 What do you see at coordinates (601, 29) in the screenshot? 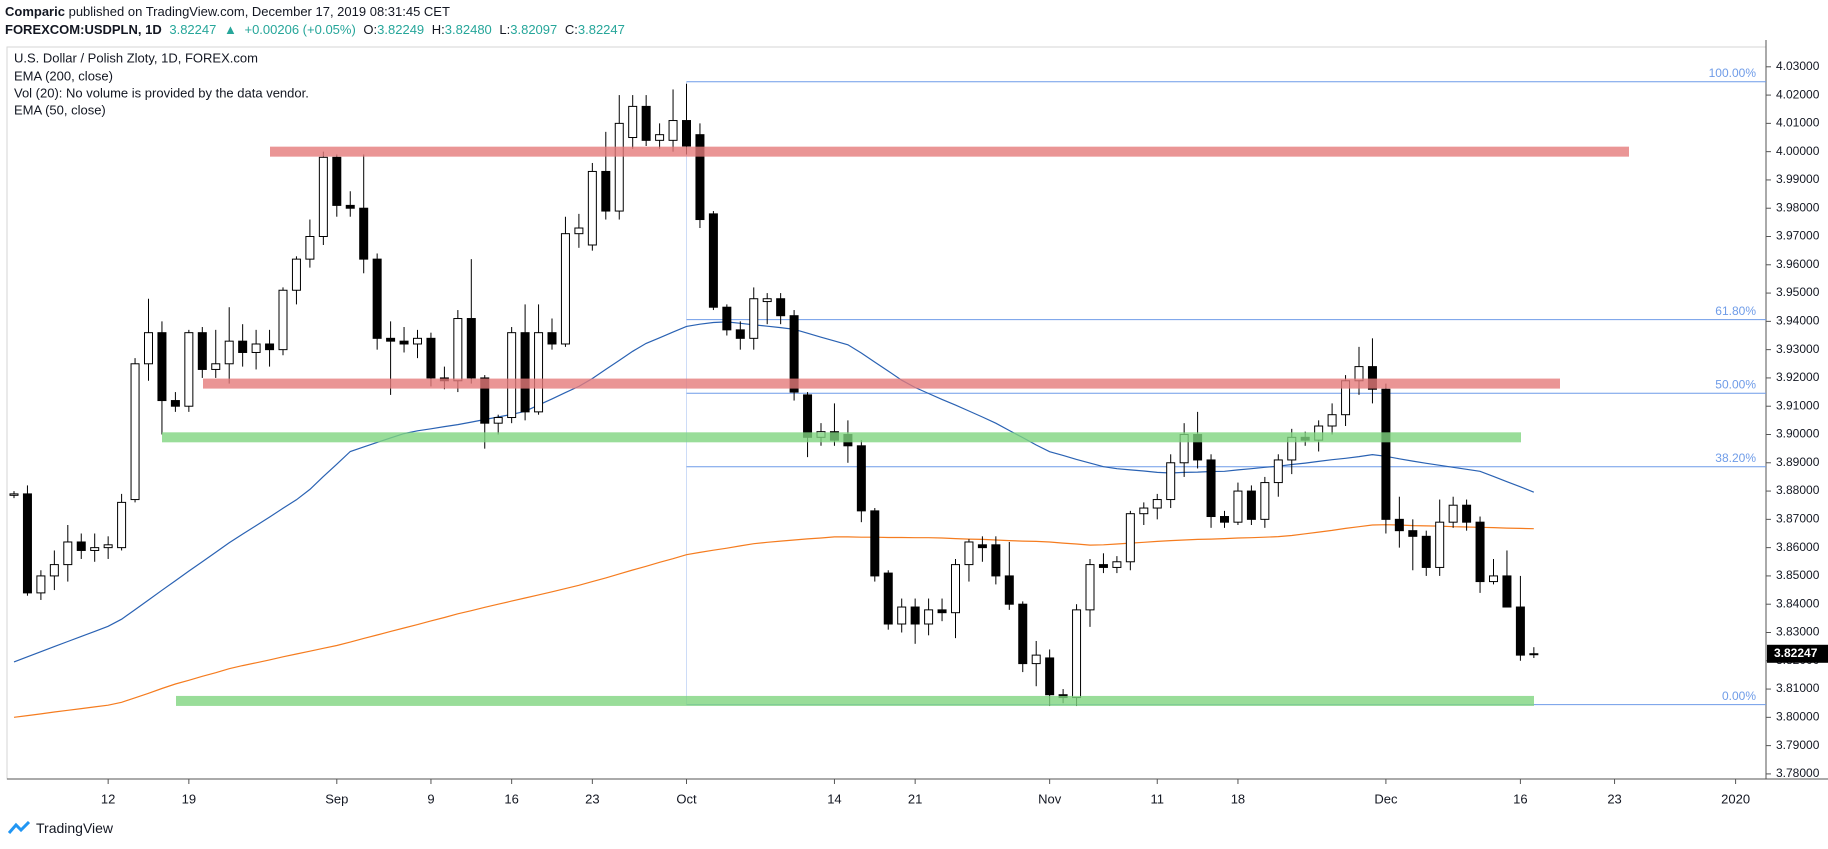
I see `c-val: 3.82247` at bounding box center [601, 29].